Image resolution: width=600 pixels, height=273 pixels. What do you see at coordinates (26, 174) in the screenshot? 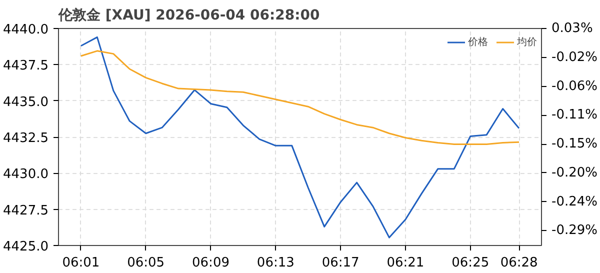
I see `y-tick-label: 4430.0` at bounding box center [26, 174].